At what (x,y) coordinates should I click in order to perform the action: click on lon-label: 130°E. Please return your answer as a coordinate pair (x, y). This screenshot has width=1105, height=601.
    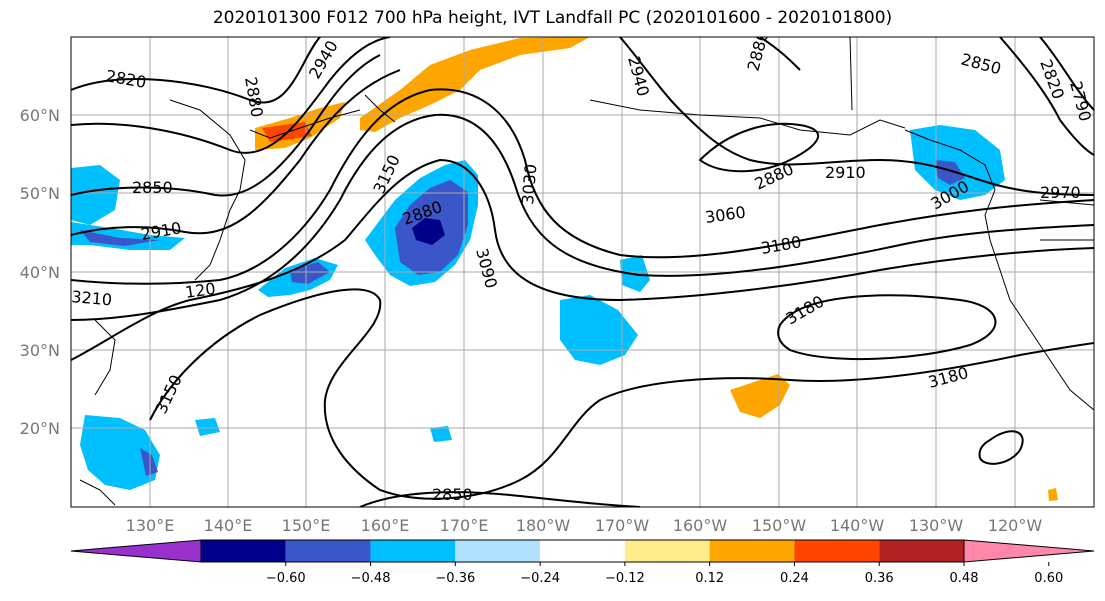
    Looking at the image, I should click on (150, 525).